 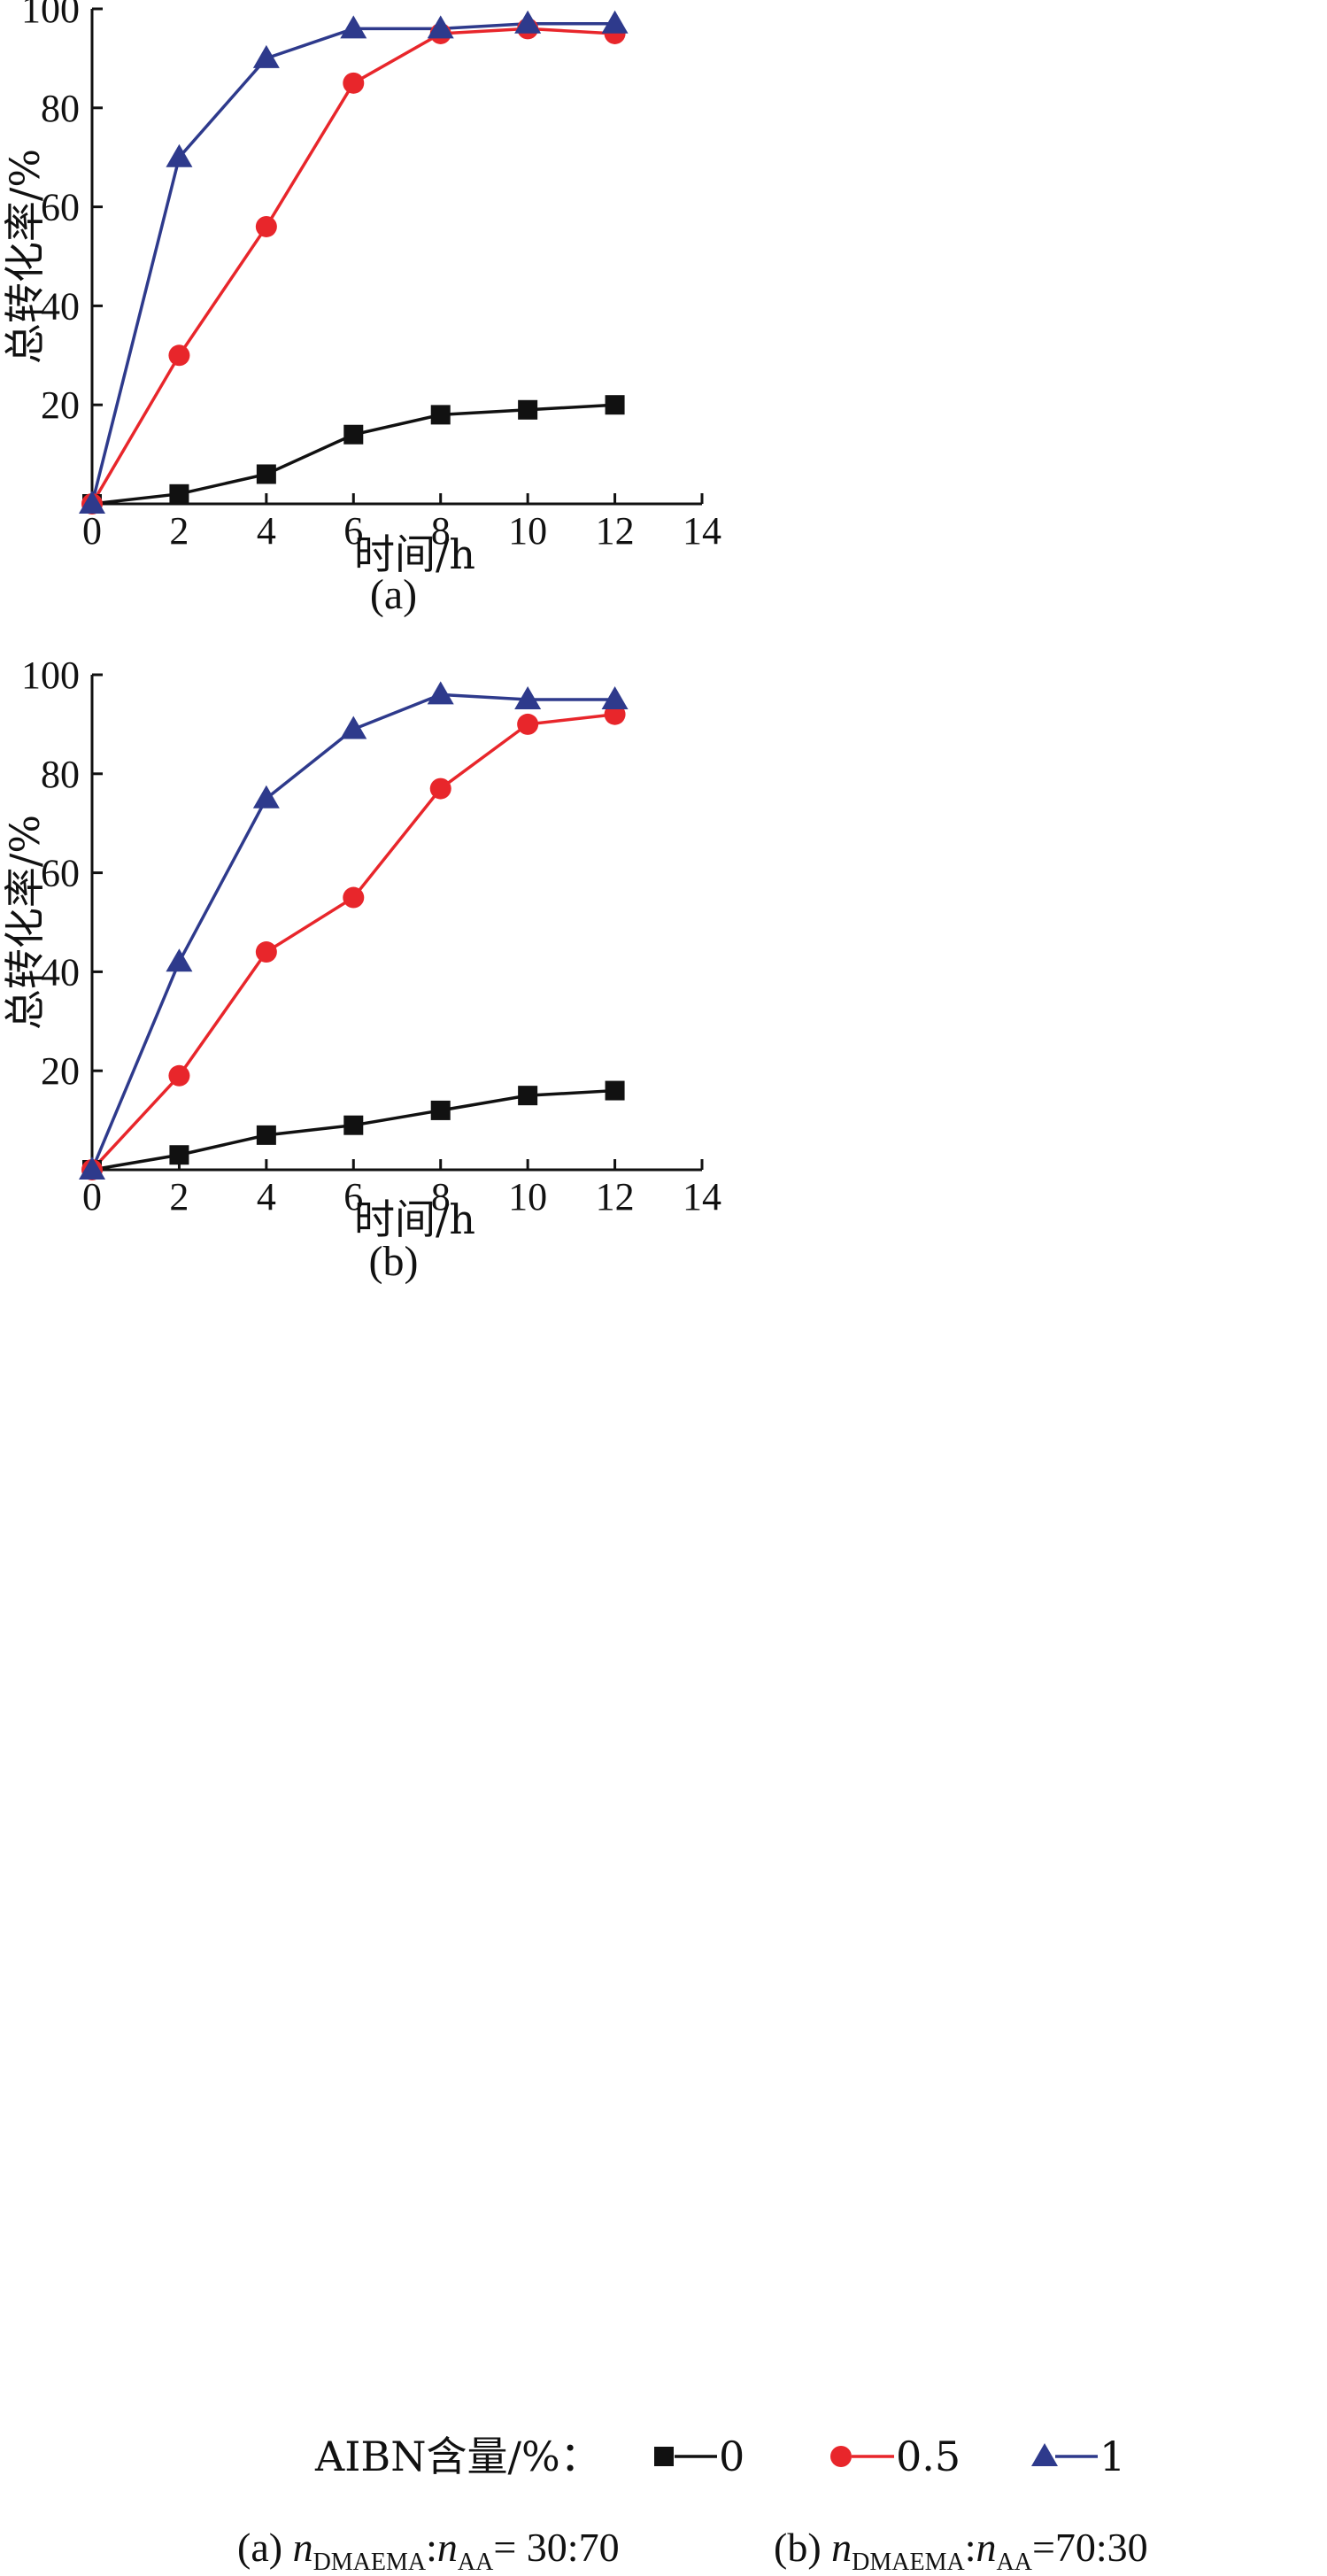 What do you see at coordinates (429, 2550) in the screenshot?
I see `caption-a: (a) nDMAEMA:nAA= 30:70` at bounding box center [429, 2550].